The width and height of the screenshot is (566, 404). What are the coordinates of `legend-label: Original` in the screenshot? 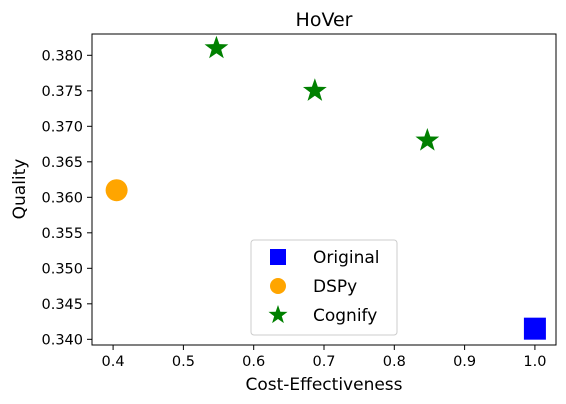 It's located at (346, 258).